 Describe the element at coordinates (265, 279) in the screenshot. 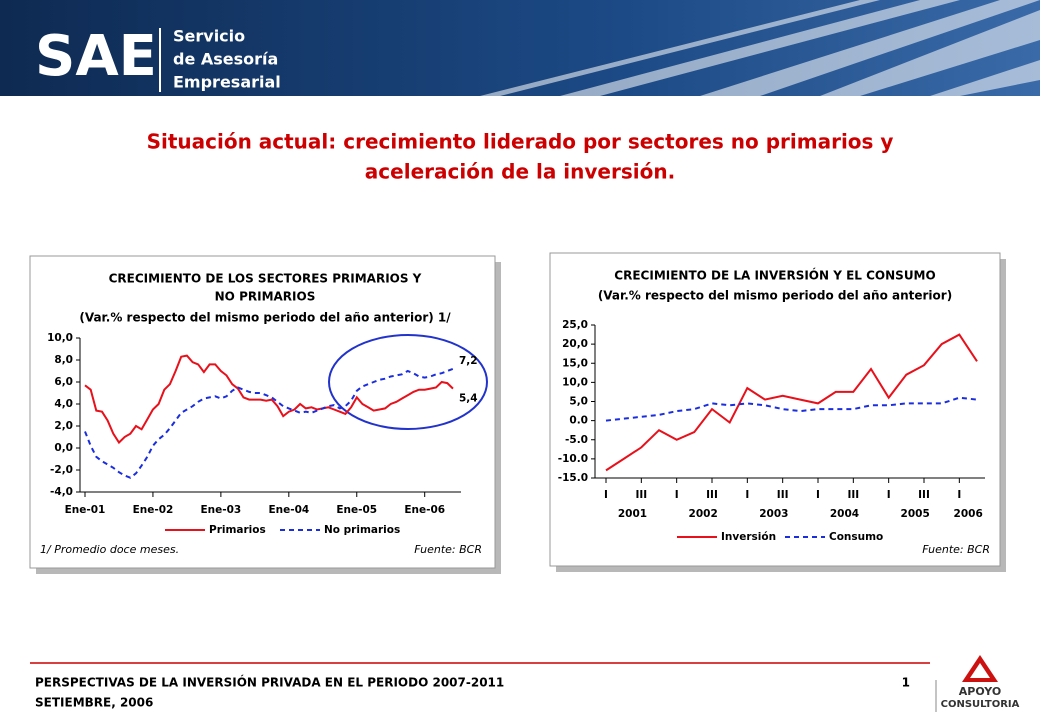

I see `chart-title: CRECIMIENTO DE LOS SECTORES PRIMARIOS Y` at that location.